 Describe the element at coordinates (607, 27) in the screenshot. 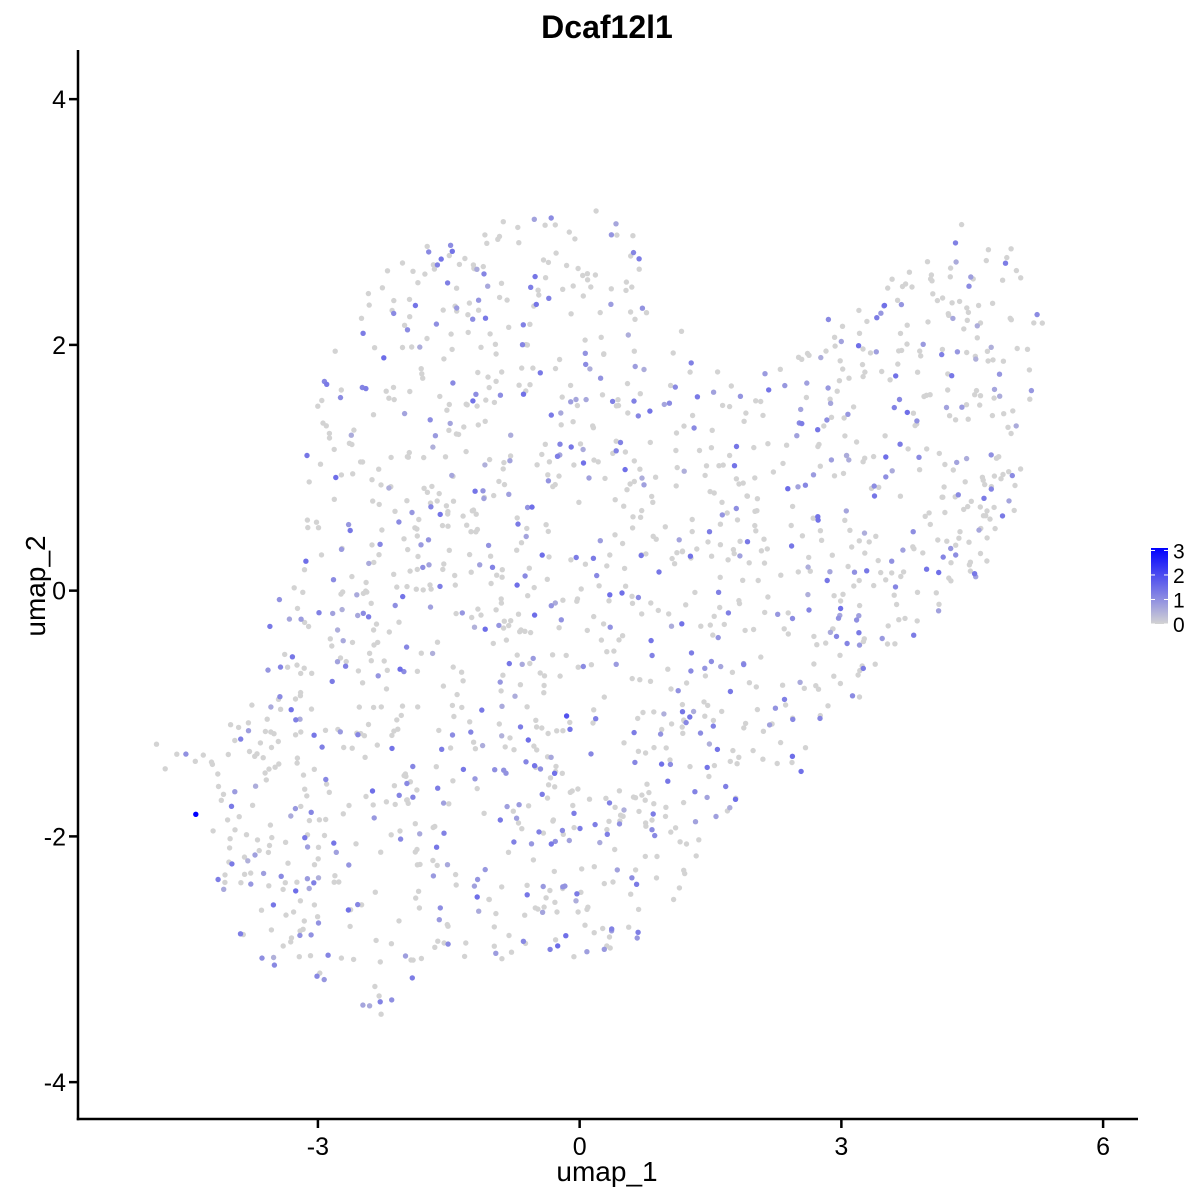

I see `chart-title: Dcaf12l1` at that location.